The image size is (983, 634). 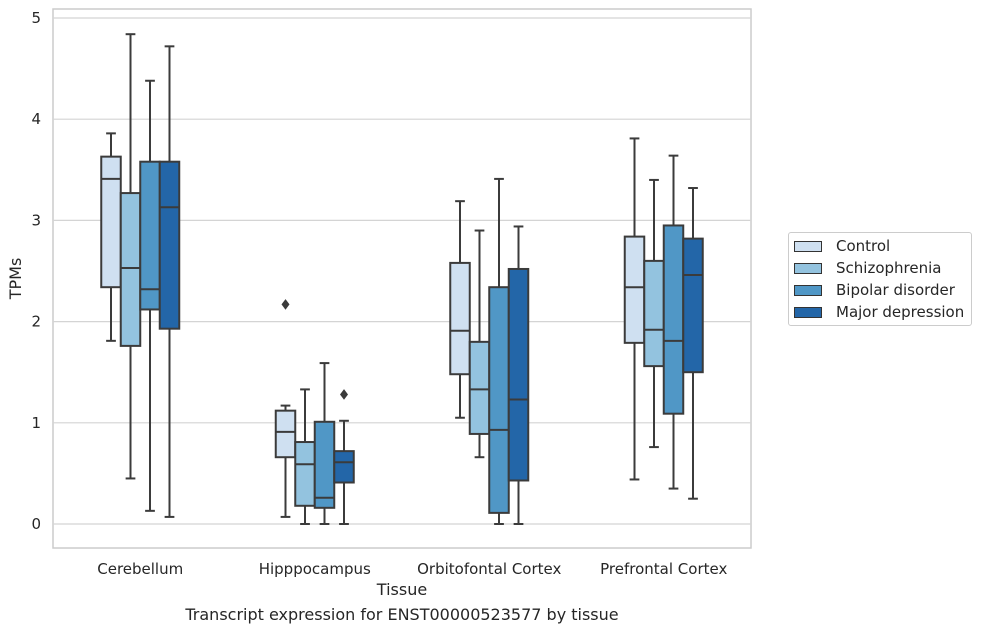 What do you see at coordinates (863, 246) in the screenshot?
I see `legend-label-control: Control` at bounding box center [863, 246].